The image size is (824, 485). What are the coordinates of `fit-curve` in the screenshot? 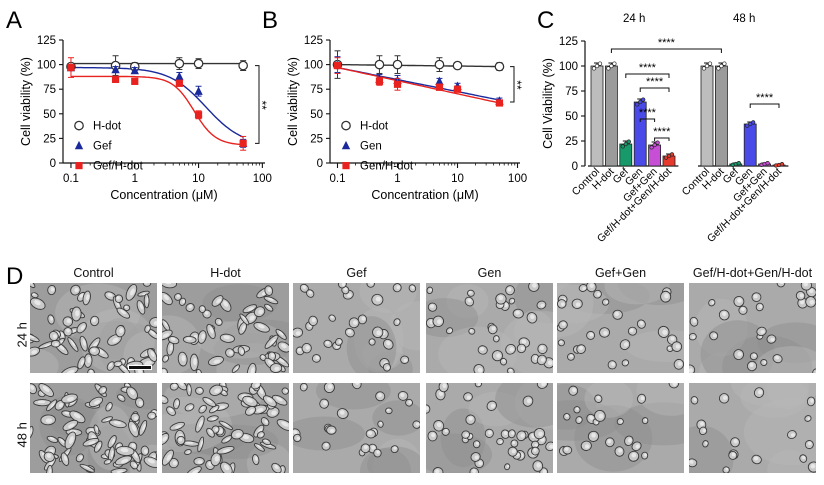 It's located at (418, 65).